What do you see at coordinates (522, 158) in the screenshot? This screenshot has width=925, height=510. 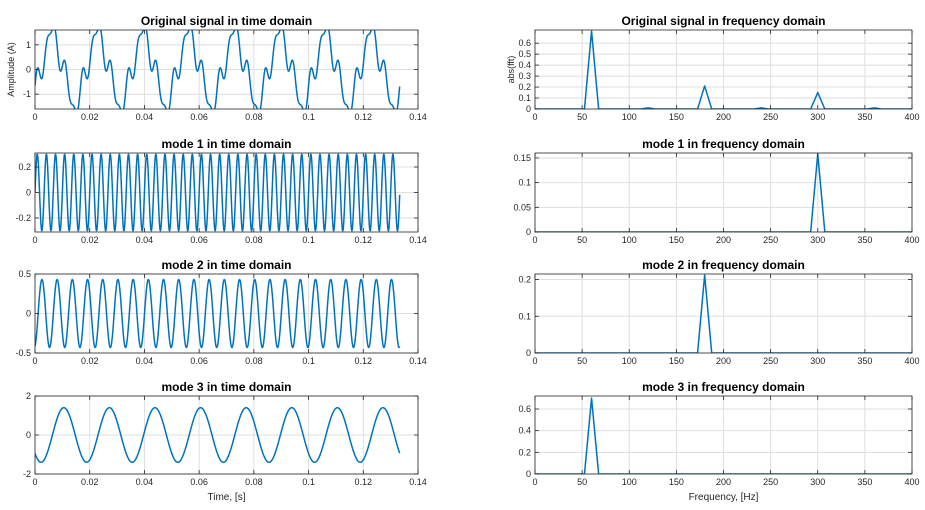 I see `y-tick-label: 0.15` at bounding box center [522, 158].